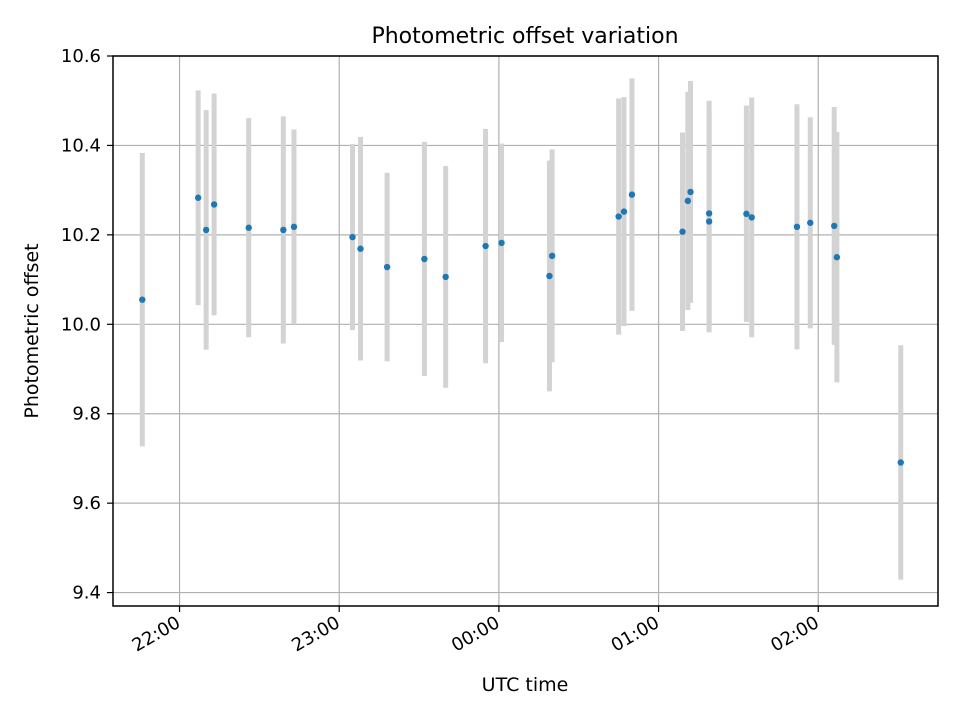  What do you see at coordinates (81, 235) in the screenshot?
I see `y-tick-label: 10.2` at bounding box center [81, 235].